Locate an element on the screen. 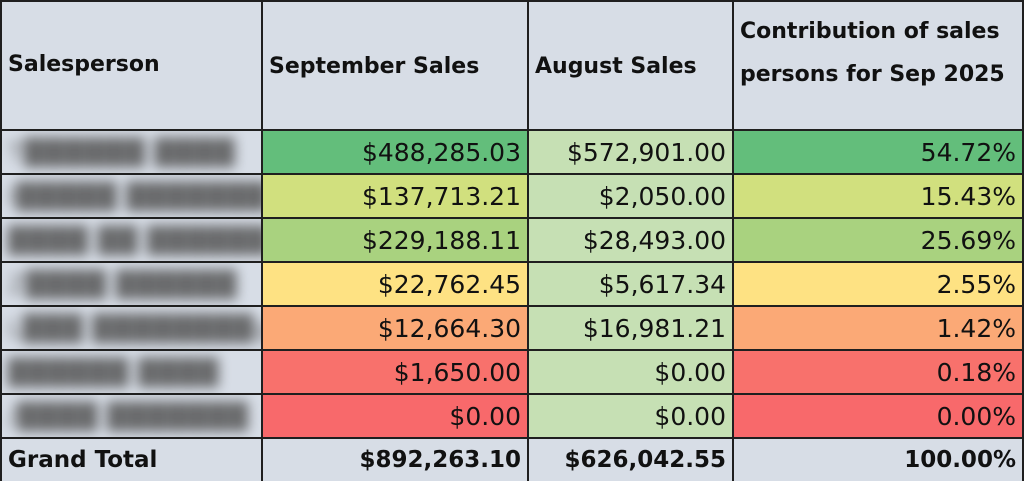  salesperson-cell: T██████ ████ is located at coordinates (131, 153).